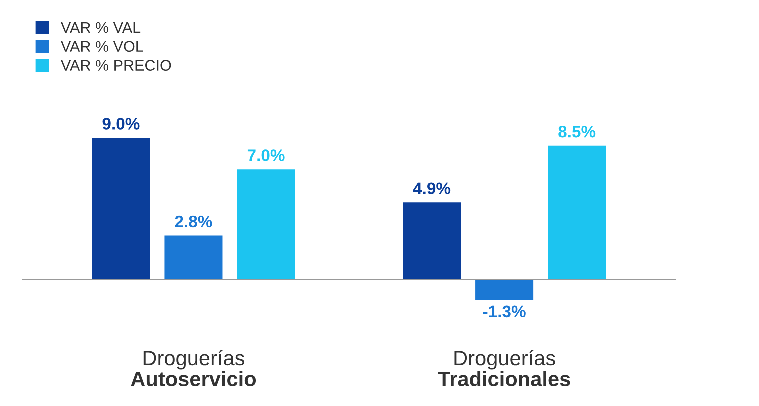  What do you see at coordinates (504, 368) in the screenshot?
I see `x-tick-label: Droguerías Tradicionales` at bounding box center [504, 368].